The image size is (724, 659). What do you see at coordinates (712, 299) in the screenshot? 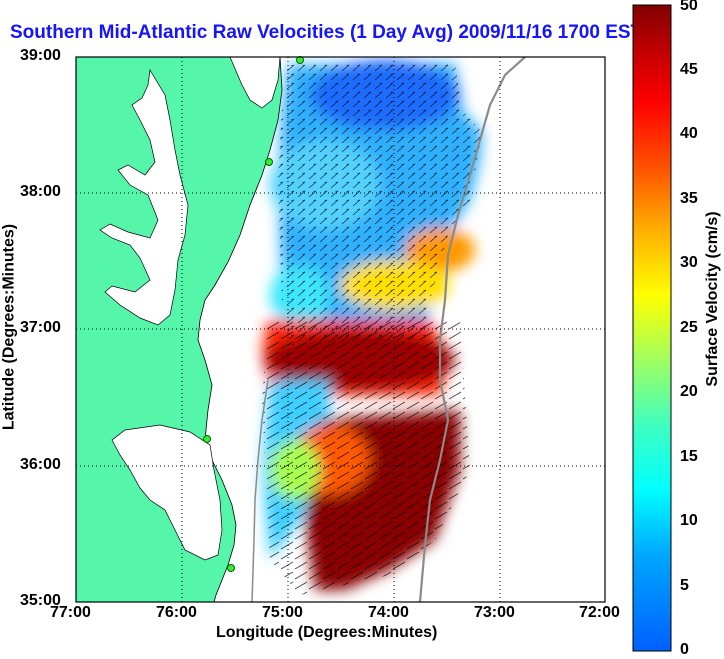
I see `colorbar-label: Surface Velocity (cm/s)` at bounding box center [712, 299].